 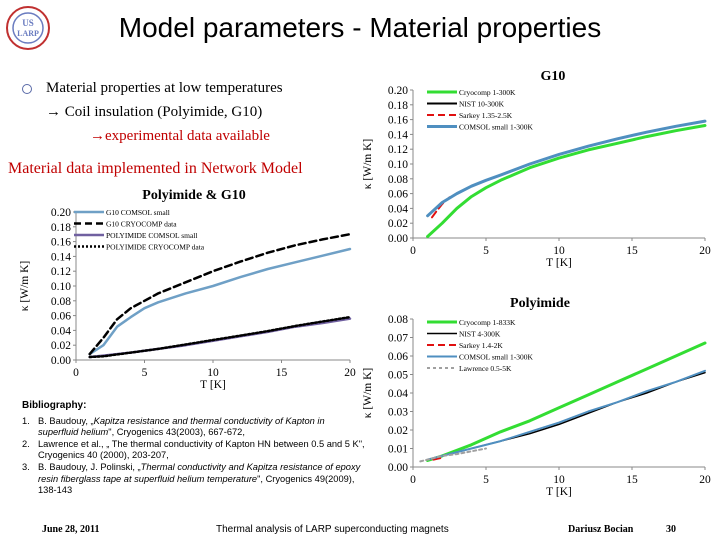 I want to click on legend-entry: POLYIMIDE COMSOL small, so click(x=151, y=235).